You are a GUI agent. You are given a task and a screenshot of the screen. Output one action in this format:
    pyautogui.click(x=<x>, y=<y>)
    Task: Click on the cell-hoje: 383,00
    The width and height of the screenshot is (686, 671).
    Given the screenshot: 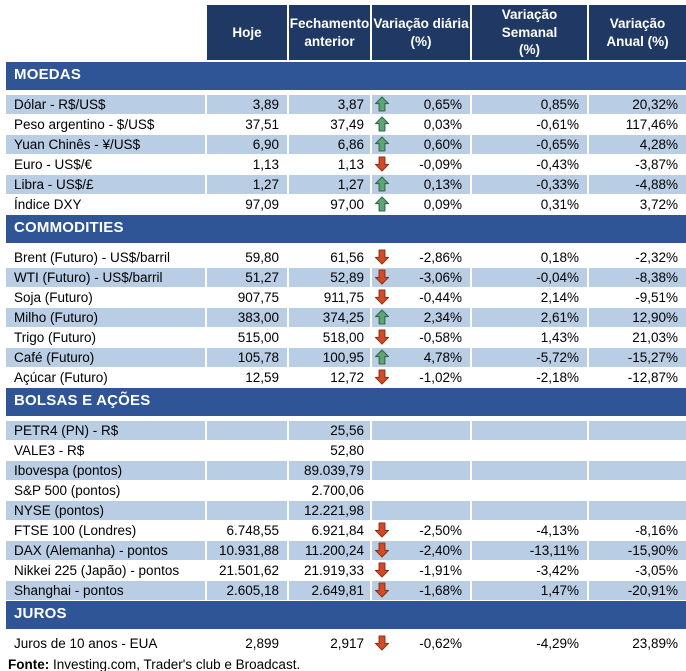 What is the action you would take?
    pyautogui.click(x=246, y=317)
    